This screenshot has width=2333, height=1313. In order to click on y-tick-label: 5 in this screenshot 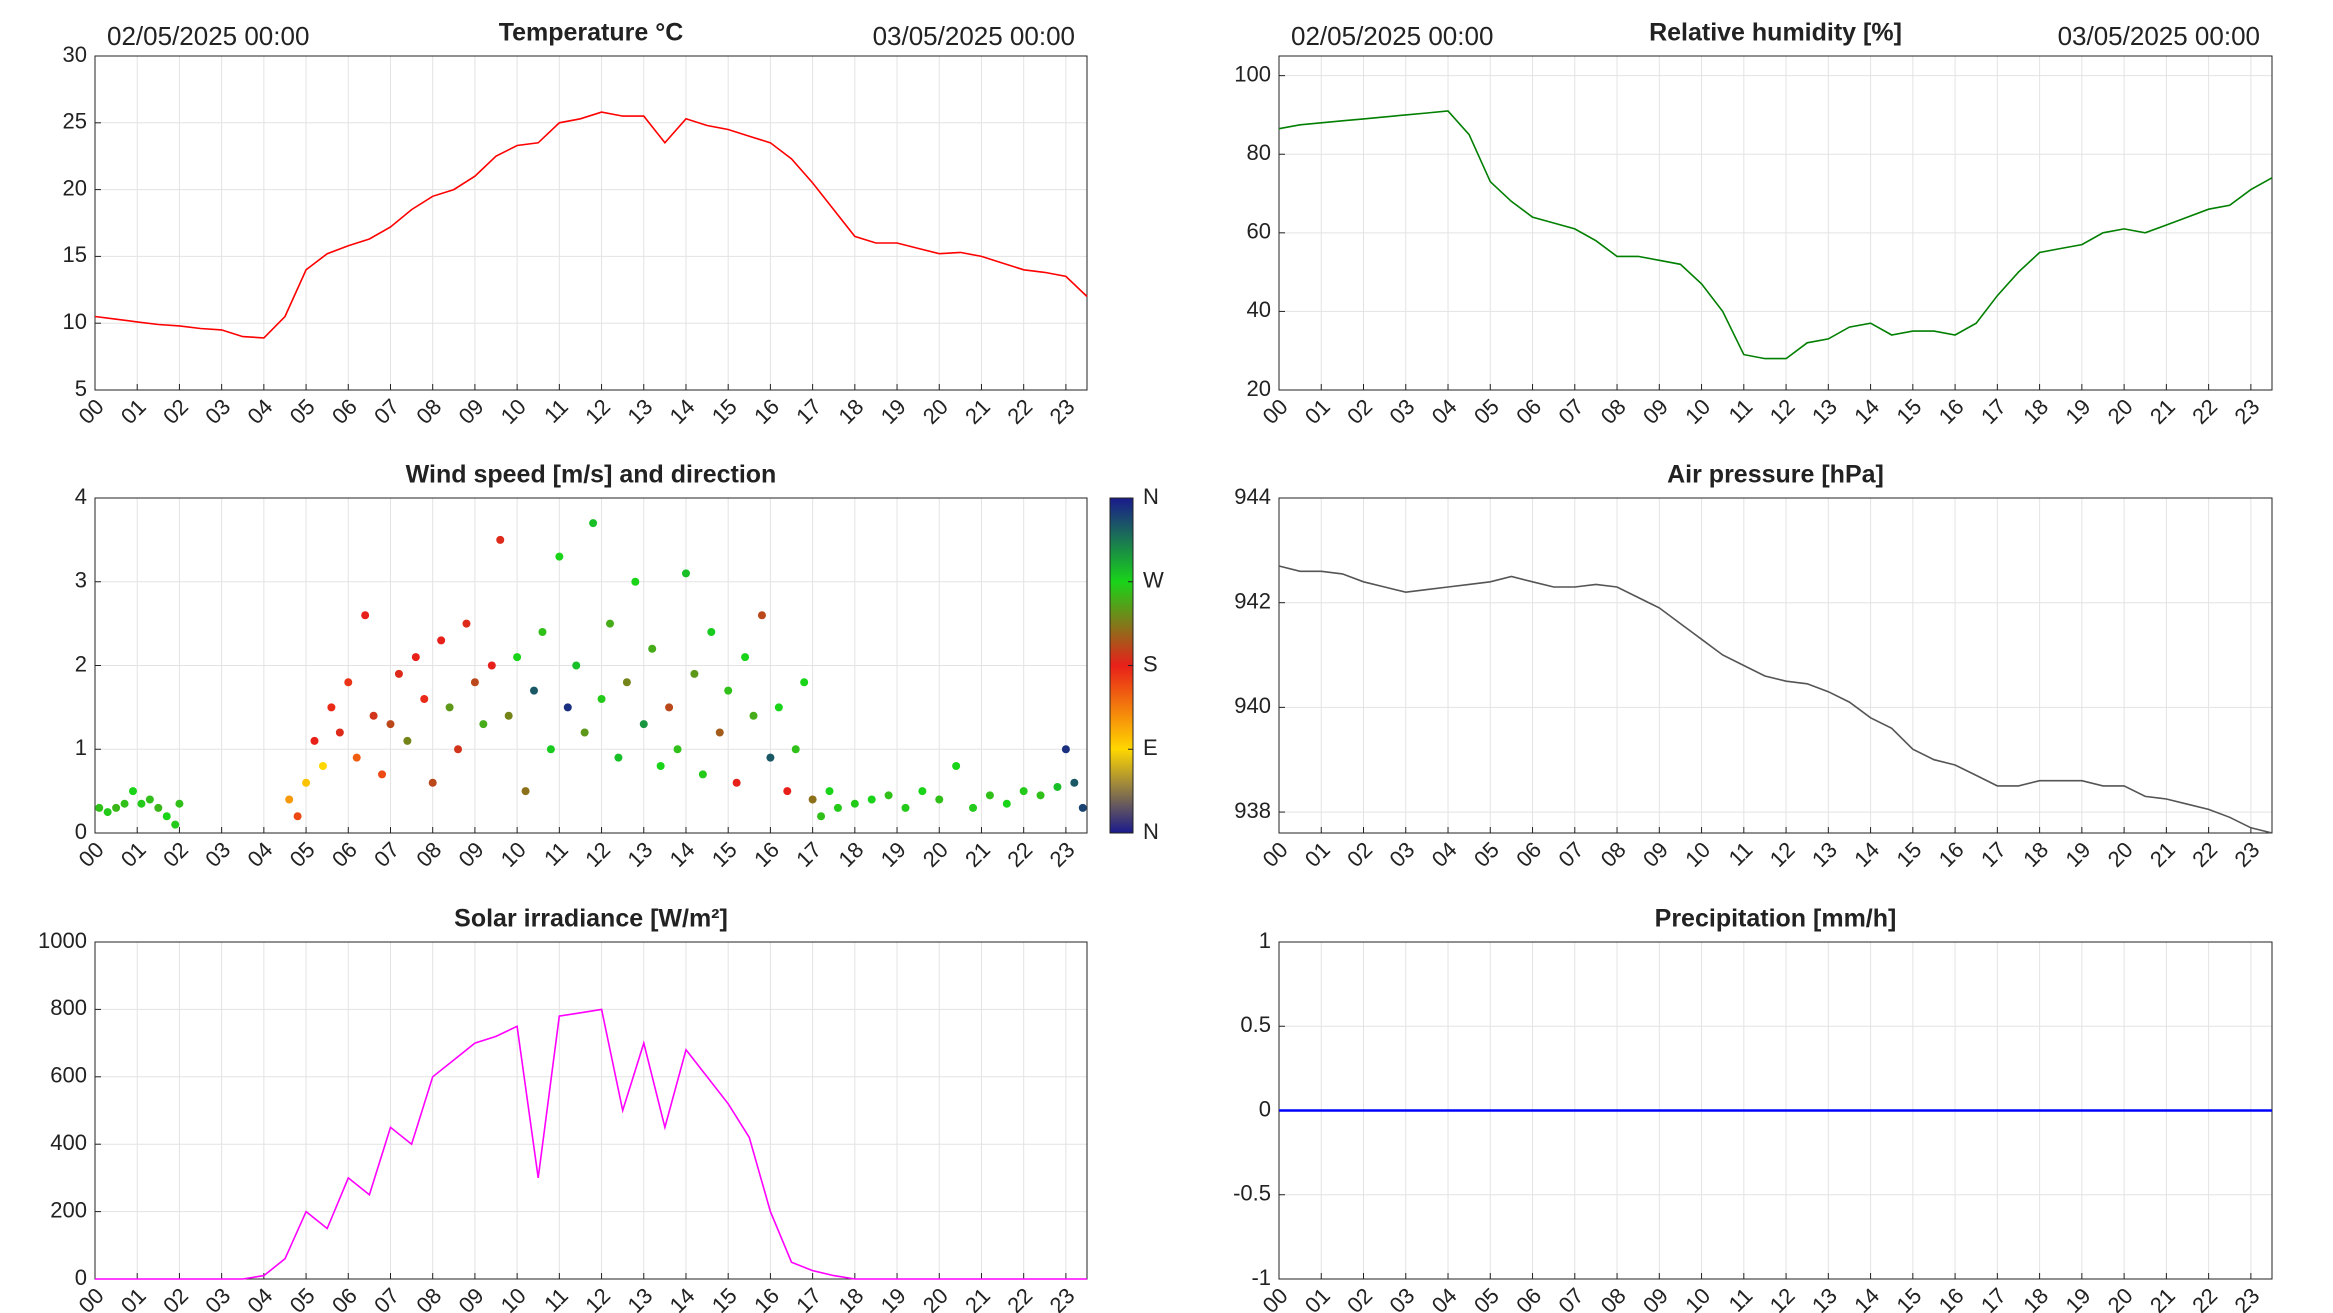, I will do `click(81, 388)`.